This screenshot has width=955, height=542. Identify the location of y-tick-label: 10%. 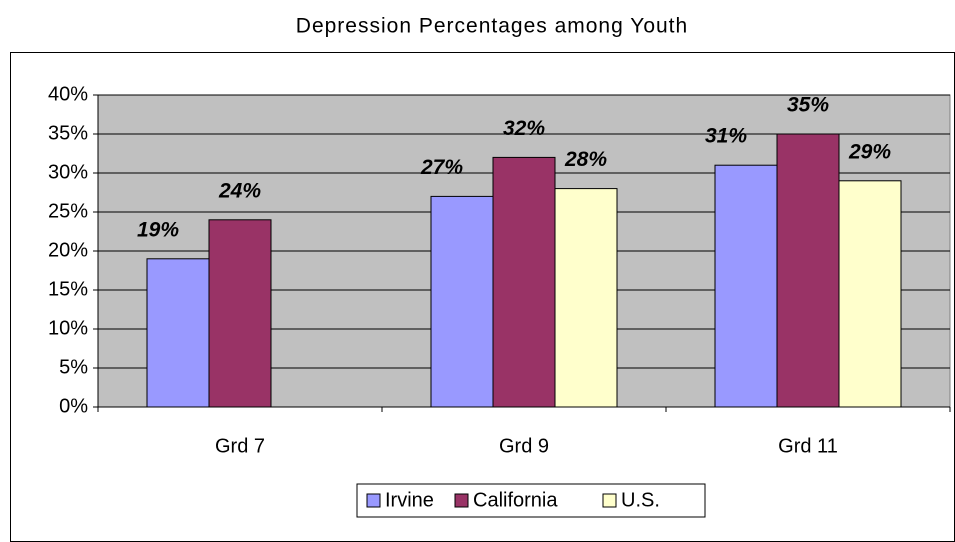
(68, 328).